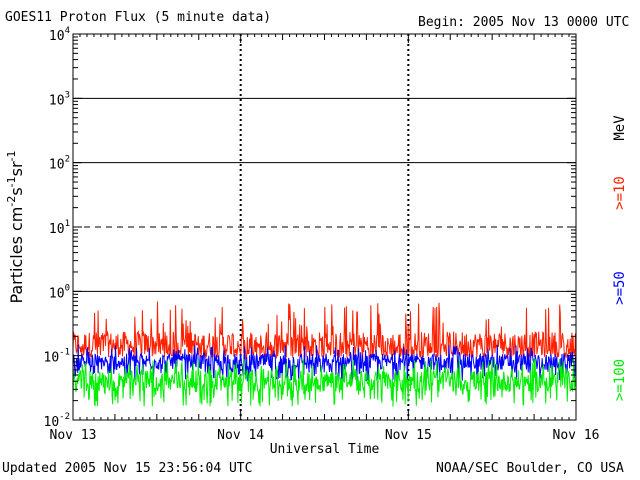 This screenshot has width=640, height=480. I want to click on y-tick-label: 10², so click(59, 164).